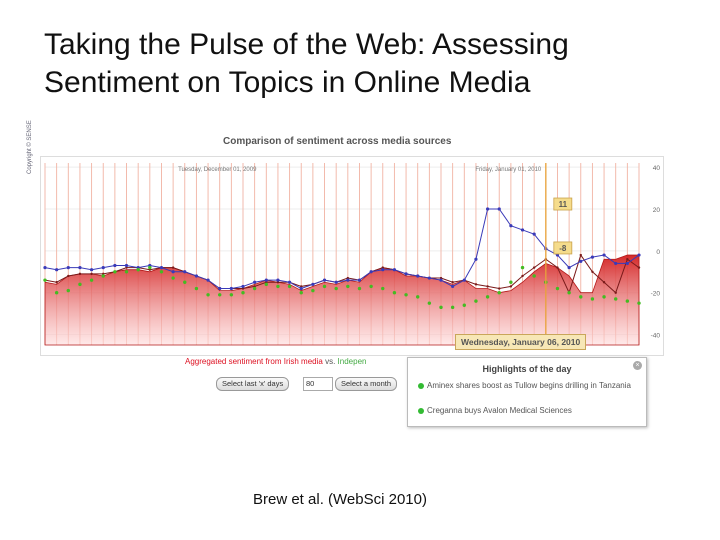 Image resolution: width=720 pixels, height=540 pixels. I want to click on y-tick-label: -20, so click(656, 294).